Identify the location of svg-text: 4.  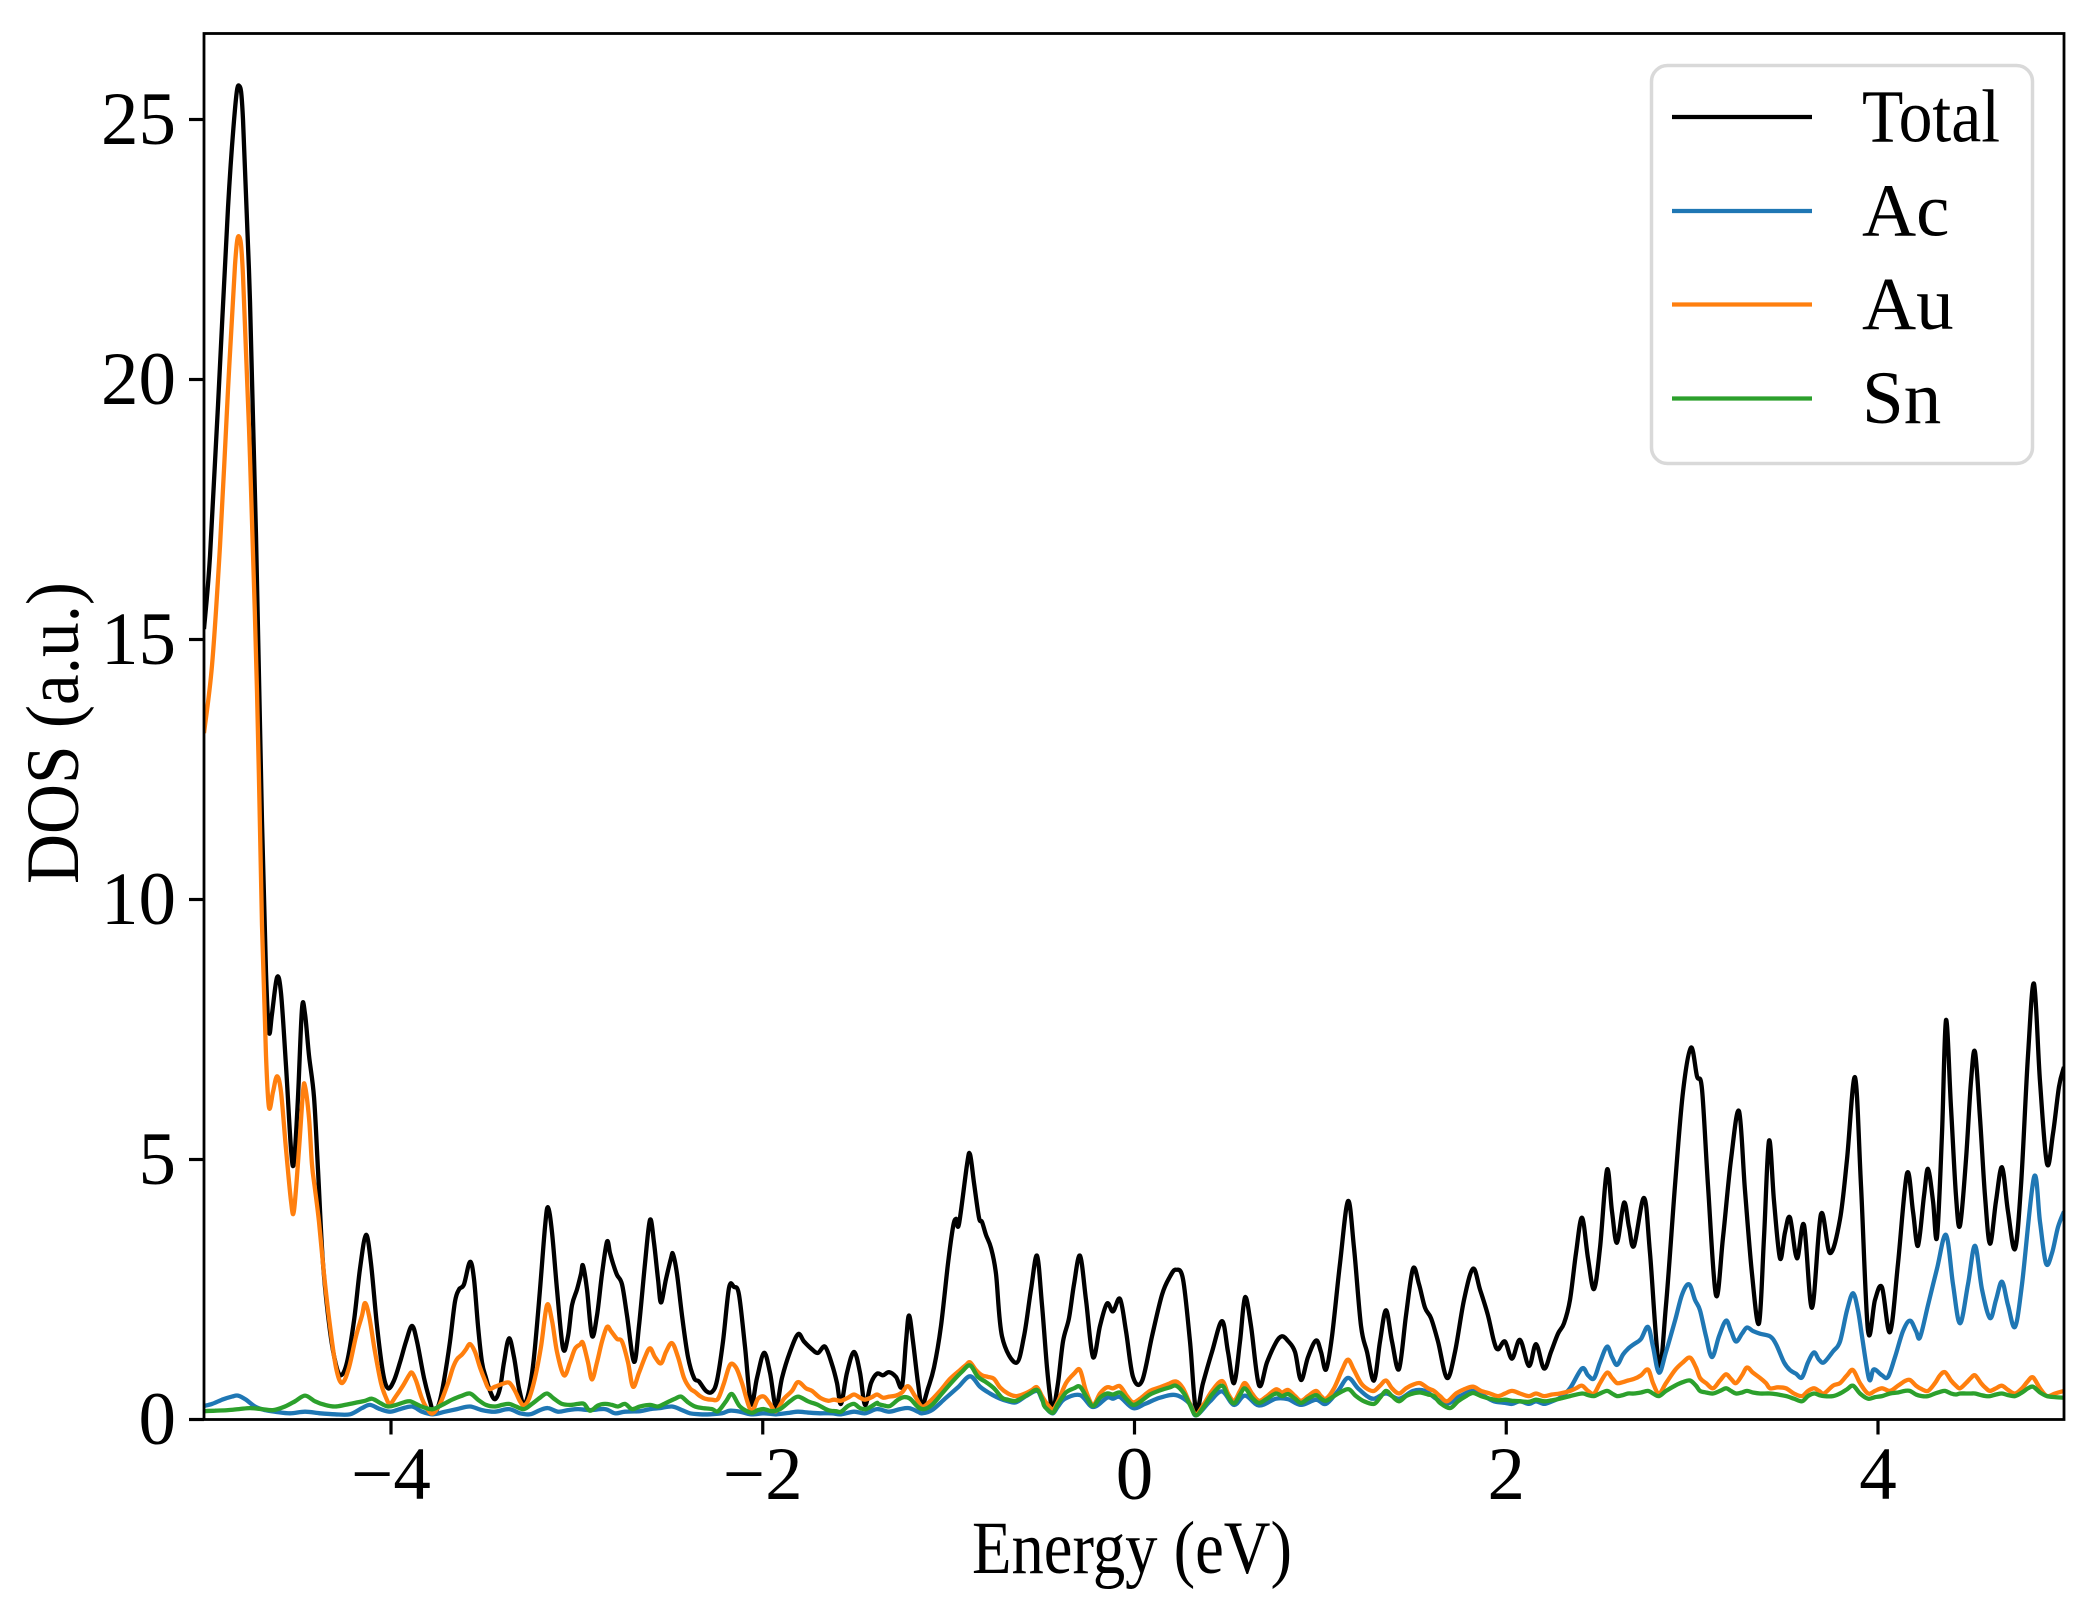
(1878, 1474).